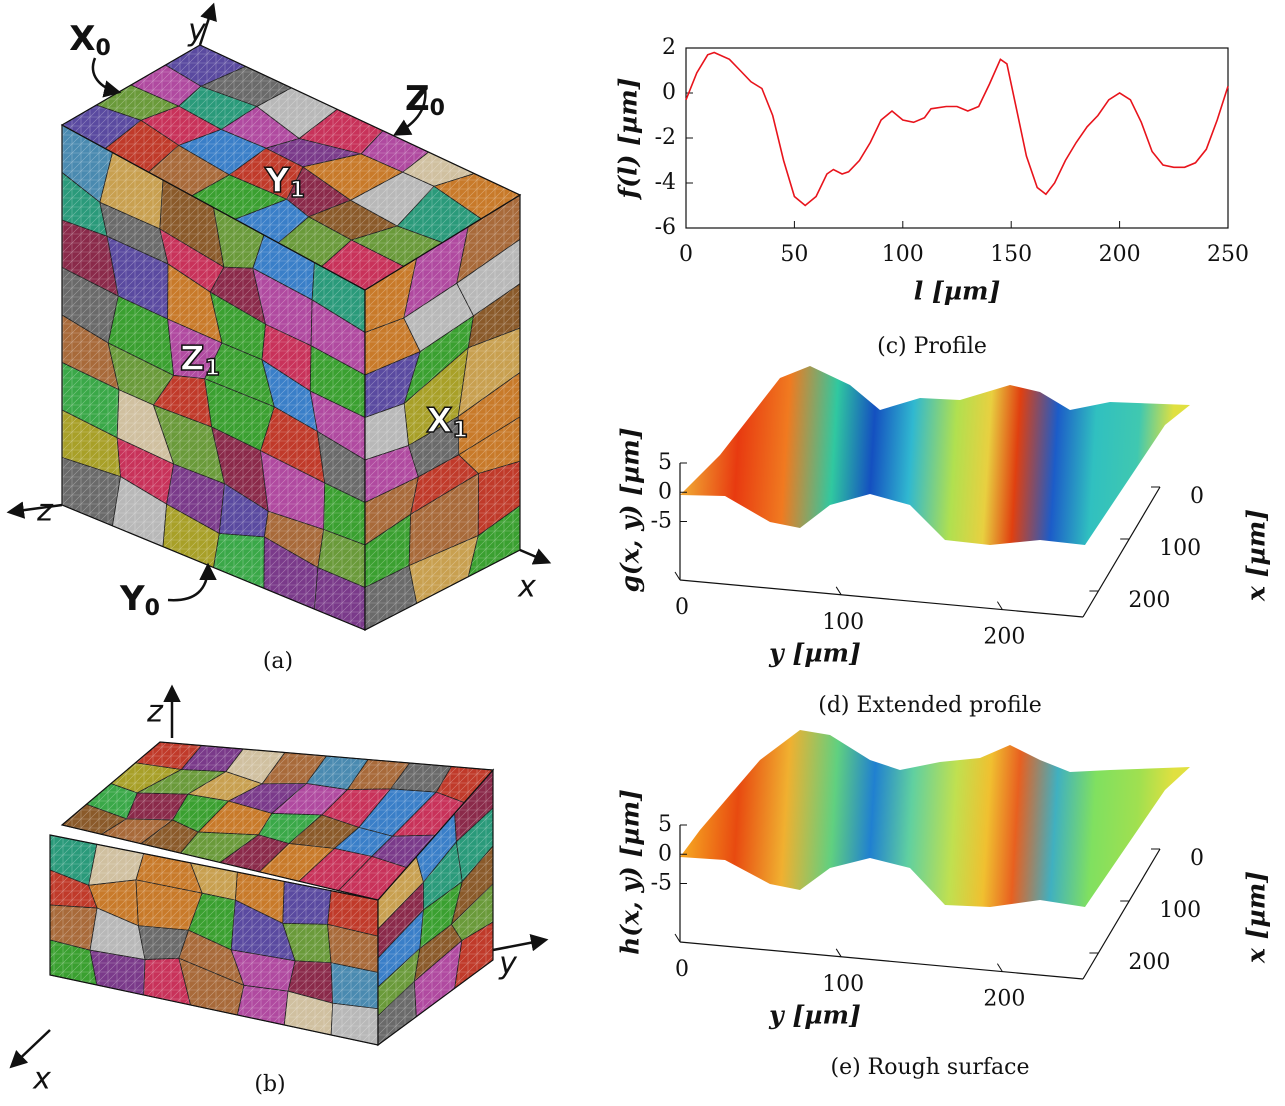 This screenshot has height=1106, width=1285. Describe the element at coordinates (665, 182) in the screenshot. I see `y-tick-label: -4` at that location.